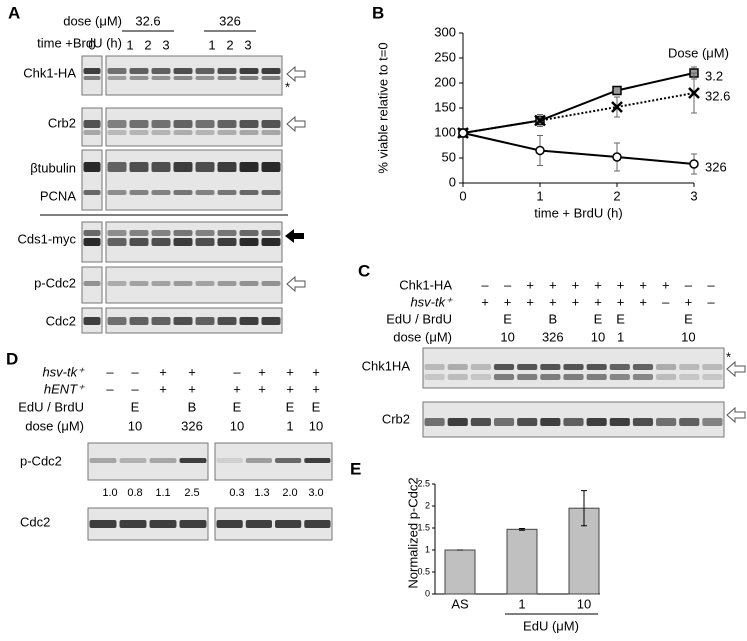  Describe the element at coordinates (92, 20) in the screenshot. I see `dose-label: dose (μM)` at that location.